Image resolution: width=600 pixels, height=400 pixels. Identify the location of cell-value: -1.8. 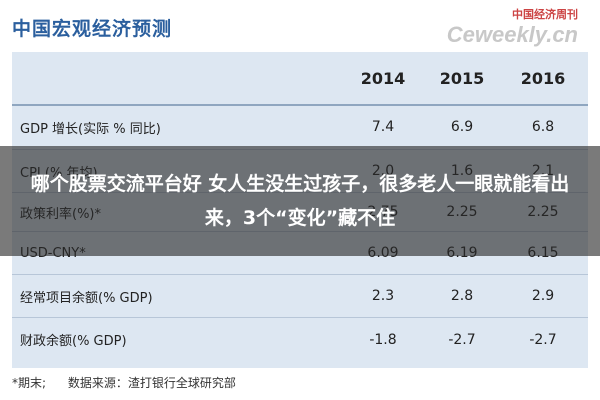
(383, 339).